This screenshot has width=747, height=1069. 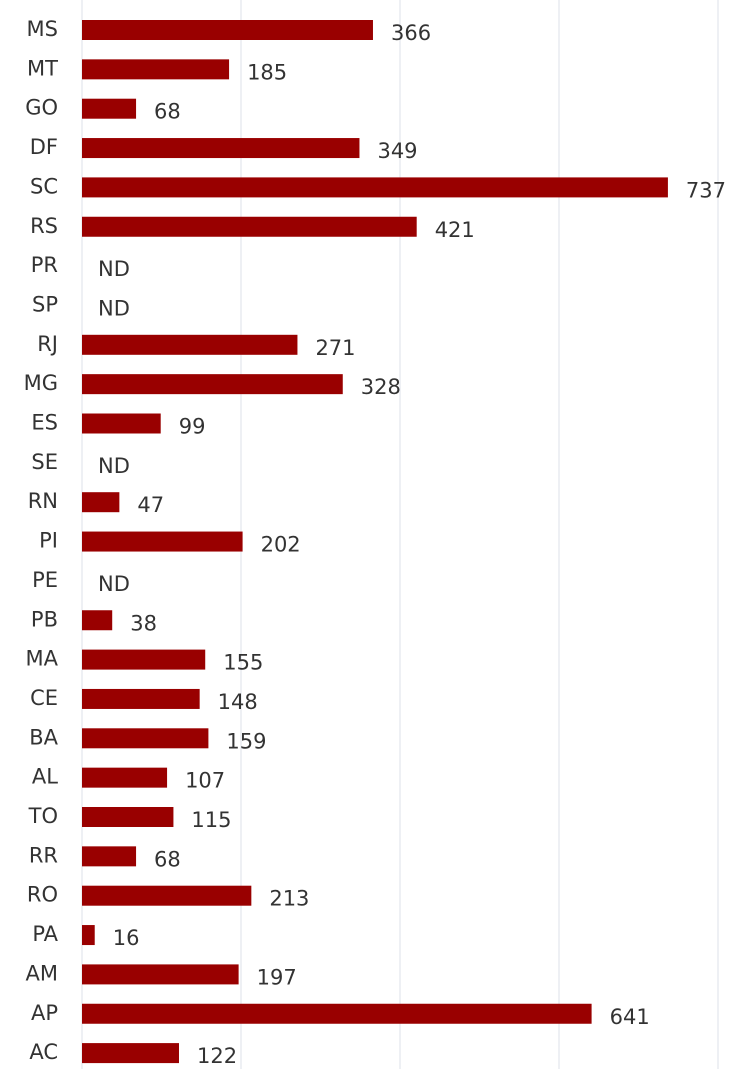 I want to click on y-tick-label: MT, so click(x=42, y=68).